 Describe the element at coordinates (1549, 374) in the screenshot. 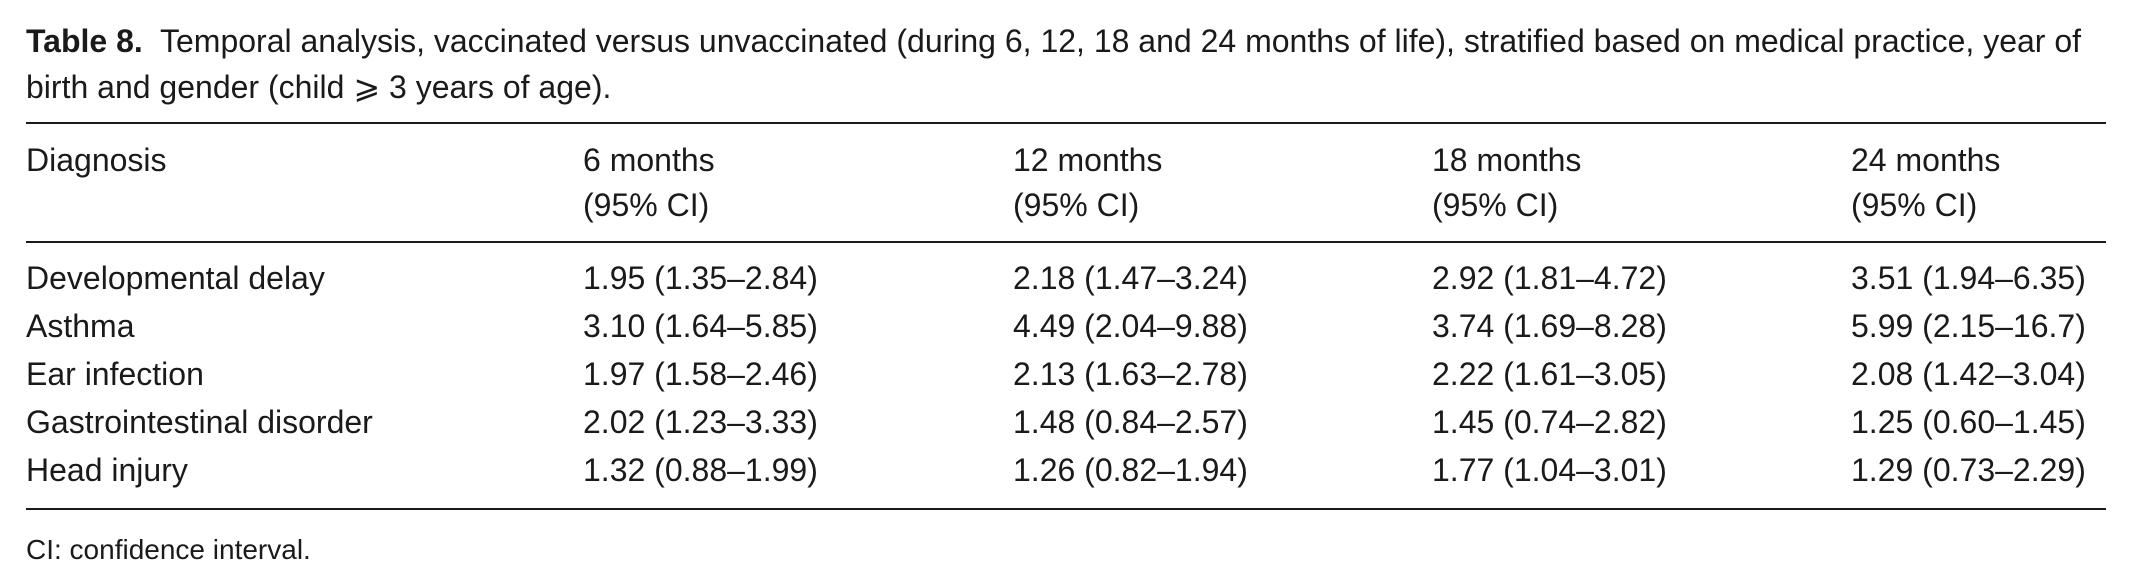

I see `value-18-months: 2.22 (1.61–3.05)` at that location.